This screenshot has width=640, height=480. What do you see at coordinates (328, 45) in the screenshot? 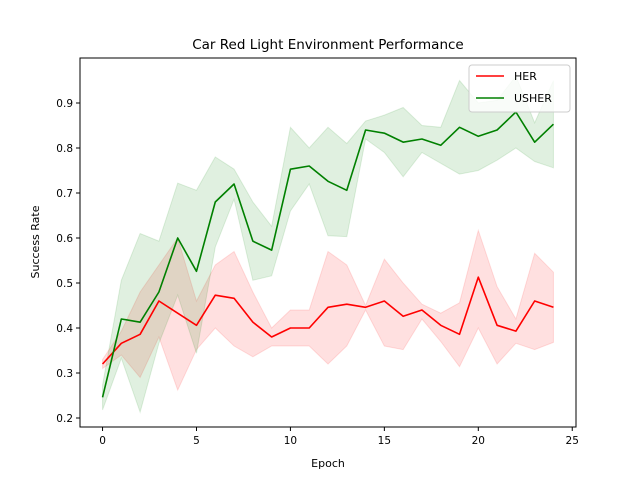
I see `chart-title: Car Red Light Environment Performance` at bounding box center [328, 45].